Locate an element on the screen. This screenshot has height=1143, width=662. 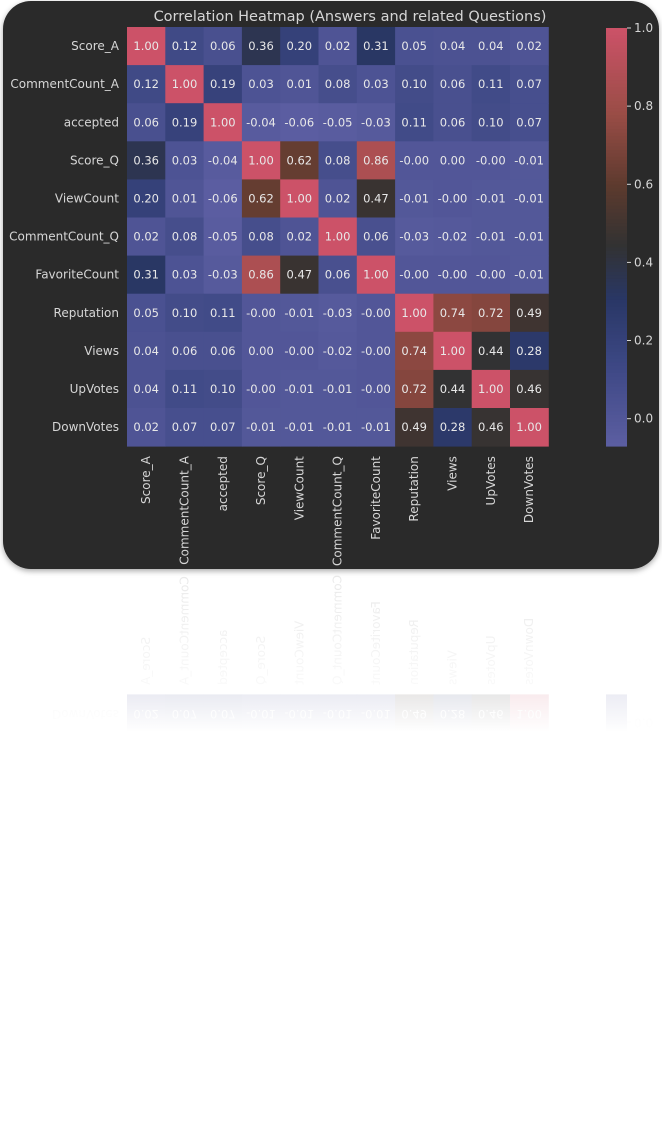
heatmap-cell-label: 0.86 is located at coordinates (261, 275).